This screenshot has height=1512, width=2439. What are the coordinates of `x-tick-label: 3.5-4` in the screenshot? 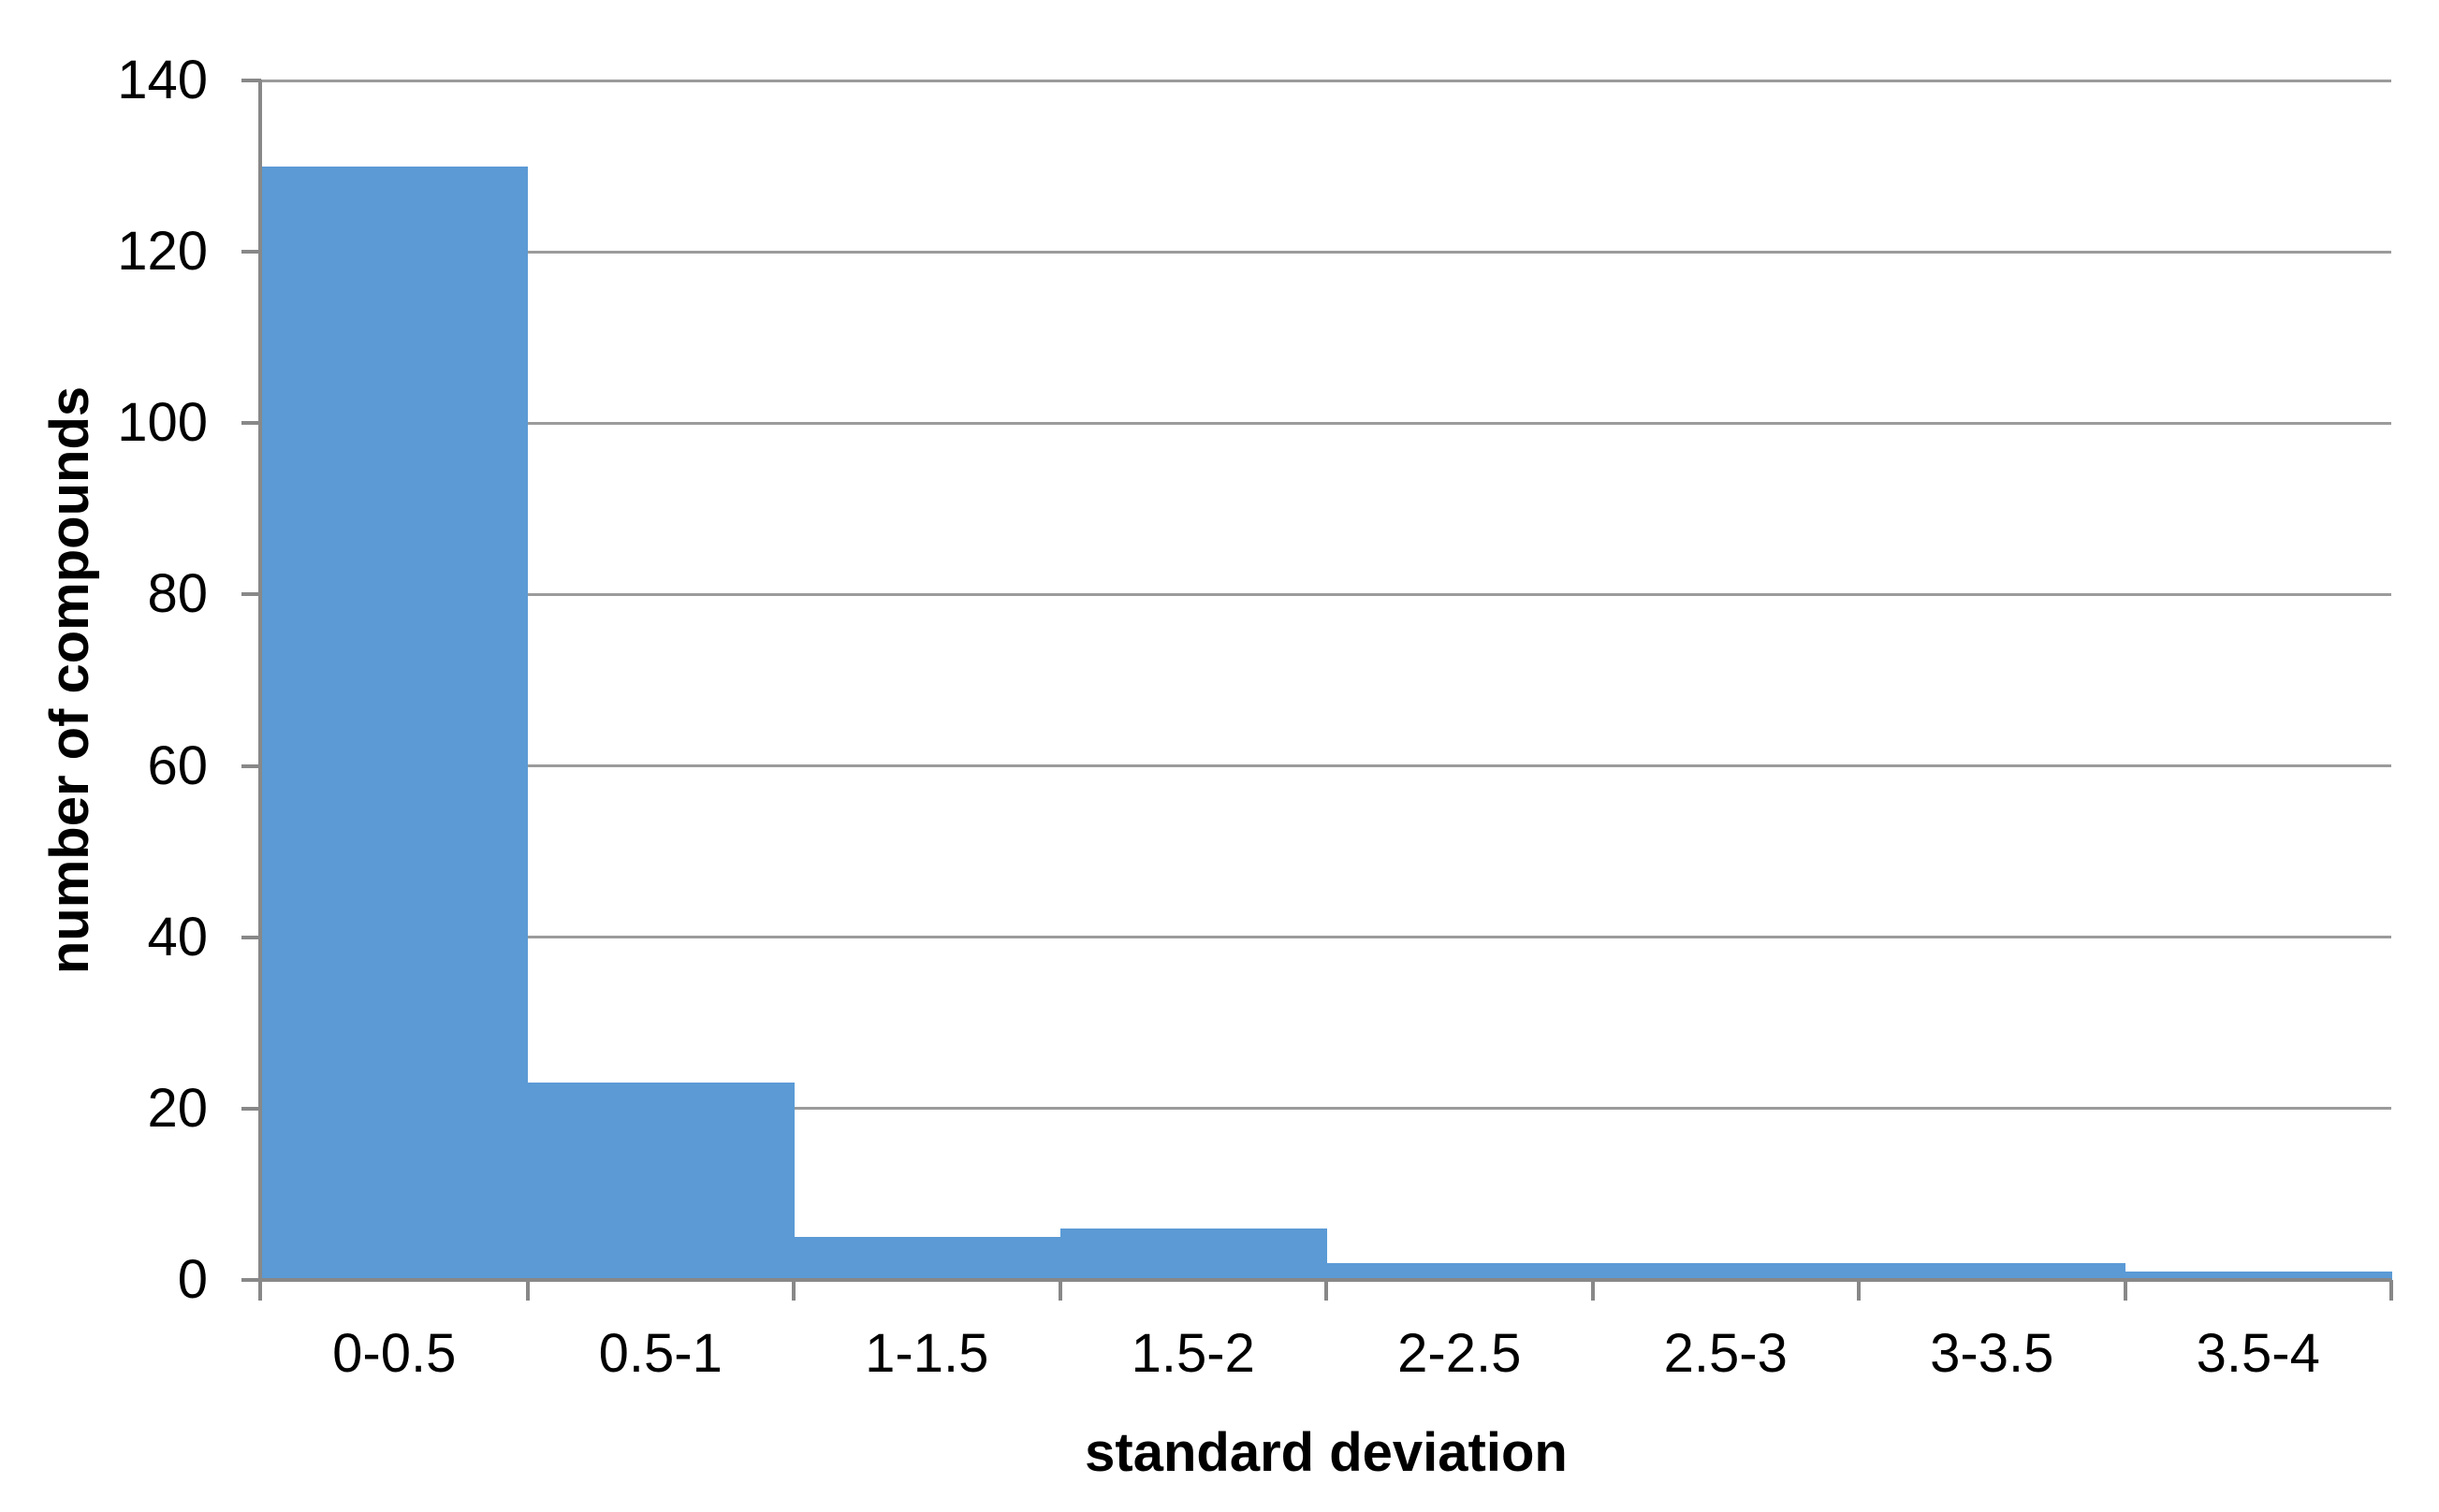 It's located at (2258, 1354).